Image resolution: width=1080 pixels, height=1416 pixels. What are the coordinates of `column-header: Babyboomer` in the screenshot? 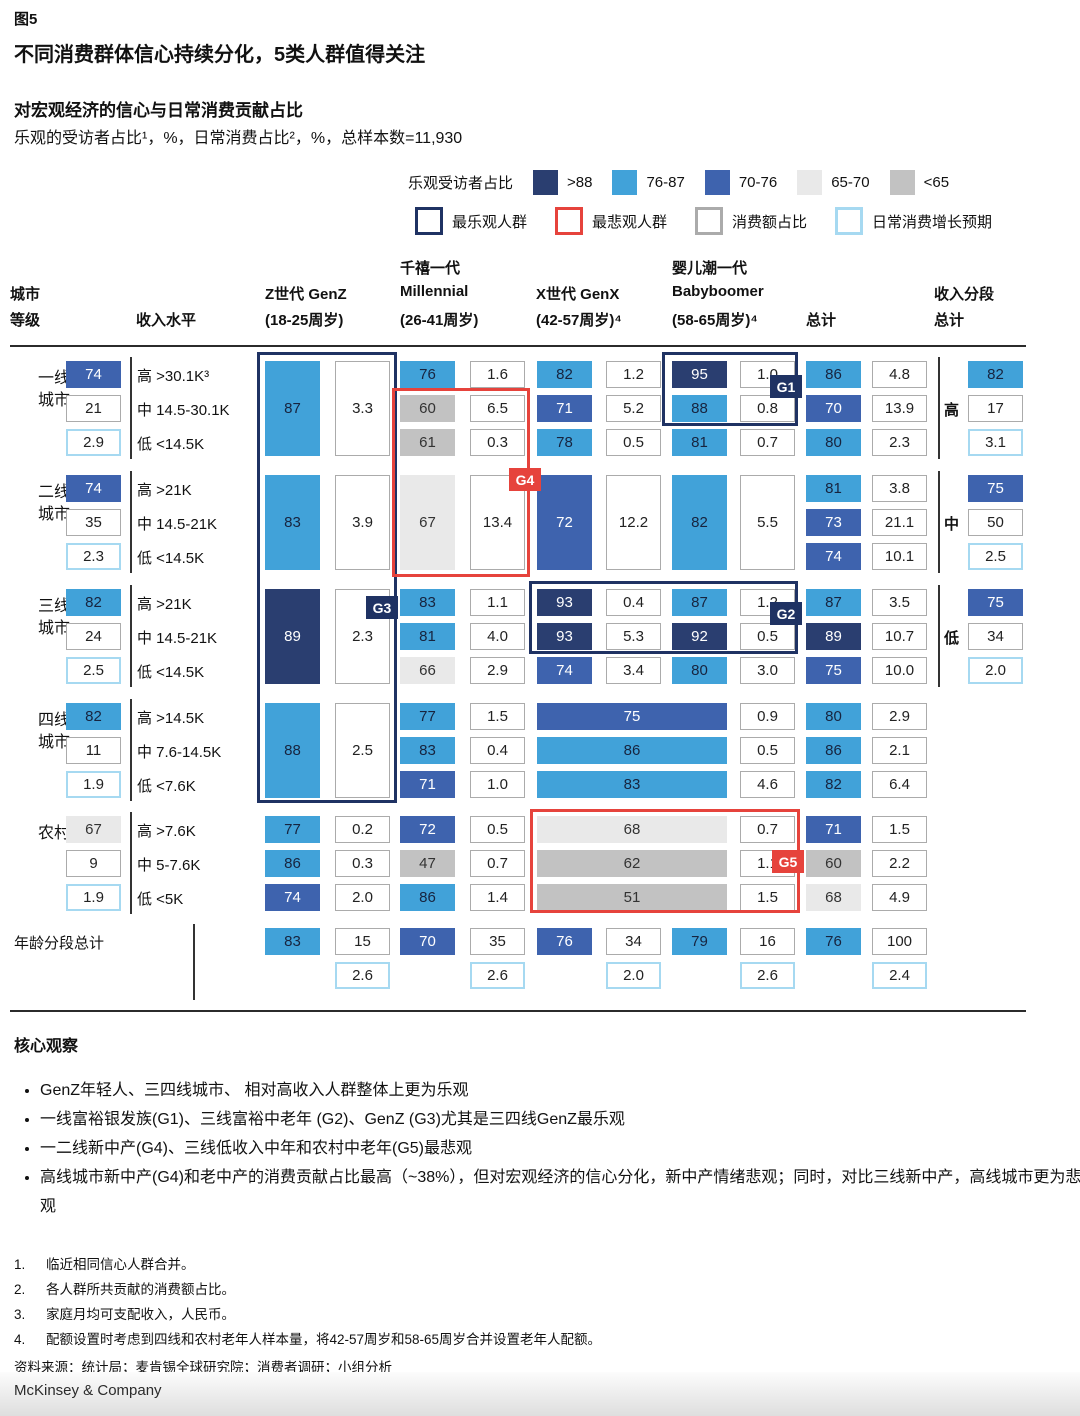 It's located at (718, 291).